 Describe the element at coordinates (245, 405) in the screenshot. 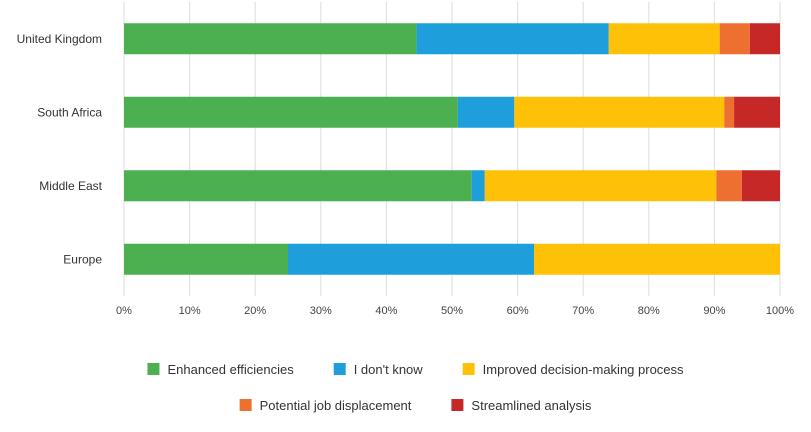

I see `legend-swatch-potential-job-displacement` at that location.